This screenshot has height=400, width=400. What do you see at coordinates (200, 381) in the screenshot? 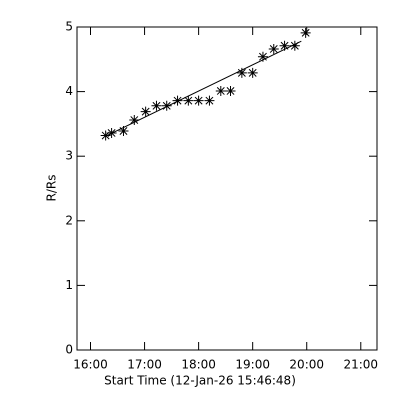
I see `x-axis-label: Start Time (12-Jan-26 15:46:48)` at bounding box center [200, 381].